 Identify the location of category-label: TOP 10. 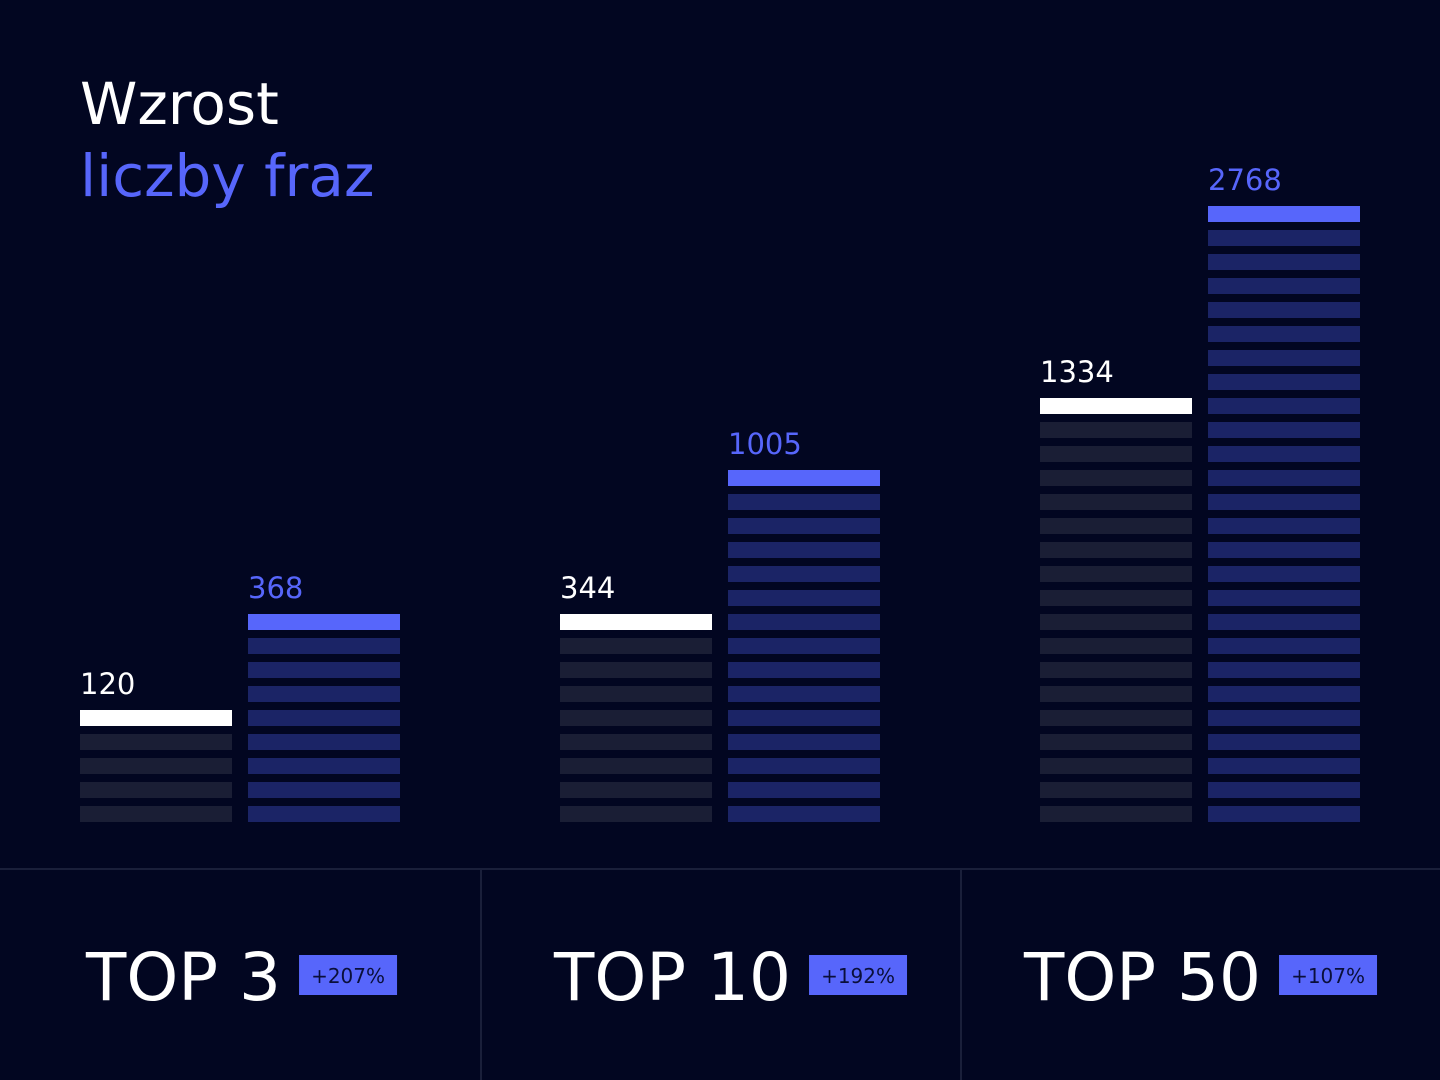
(672, 977).